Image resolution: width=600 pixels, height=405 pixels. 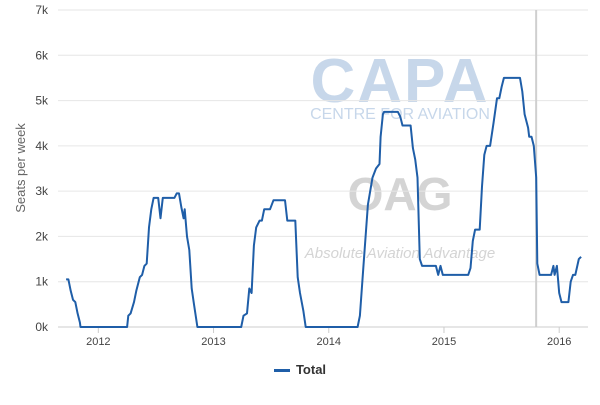 I want to click on y-tick-label: 3k, so click(x=42, y=191).